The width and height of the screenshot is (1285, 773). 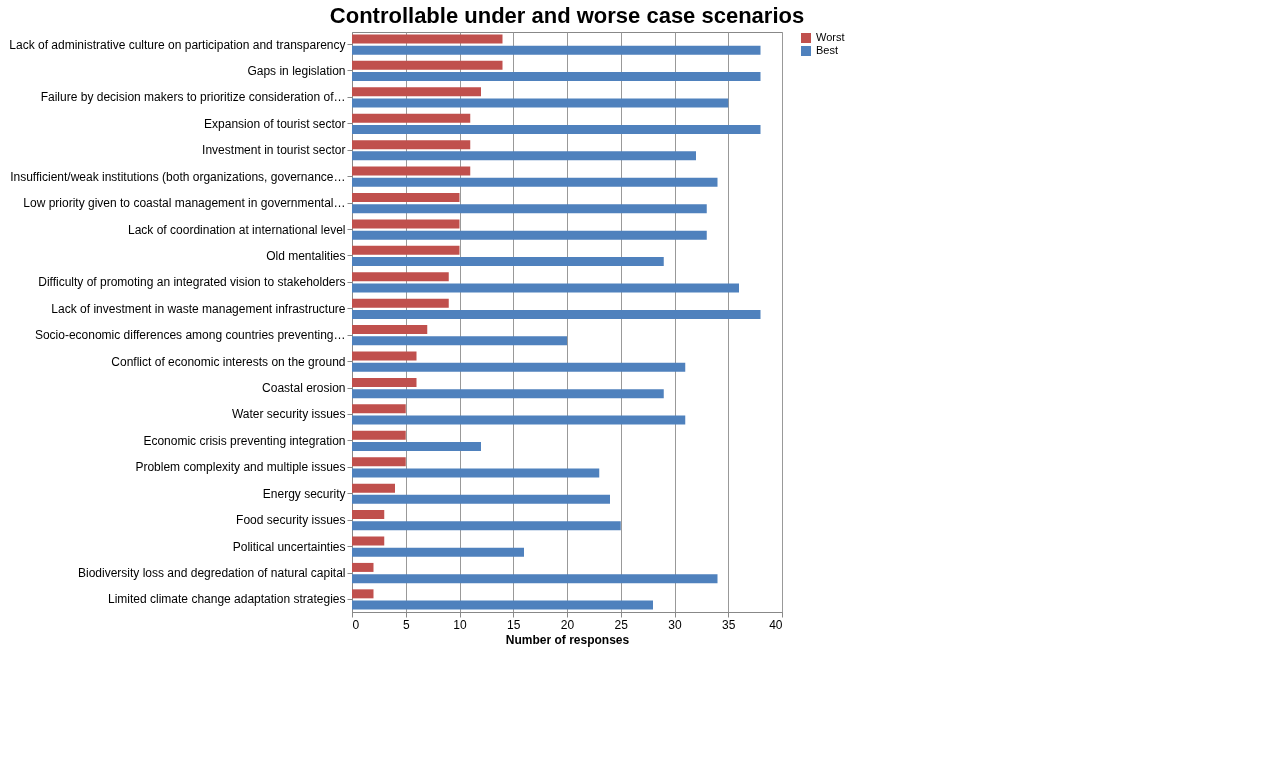 I want to click on x-axis-title: Number of responses, so click(x=567, y=639).